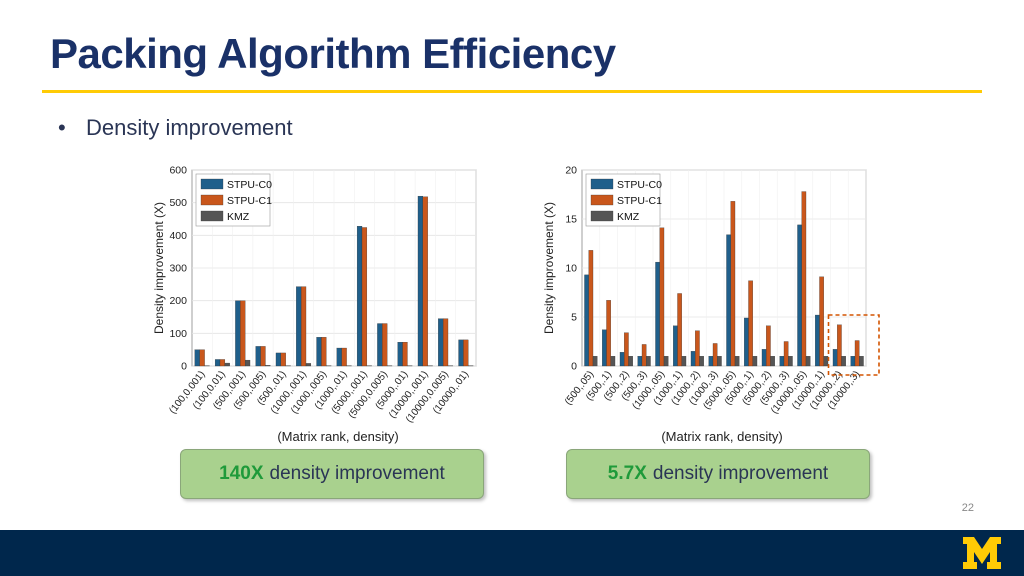  I want to click on highlight-box, so click(853, 345).